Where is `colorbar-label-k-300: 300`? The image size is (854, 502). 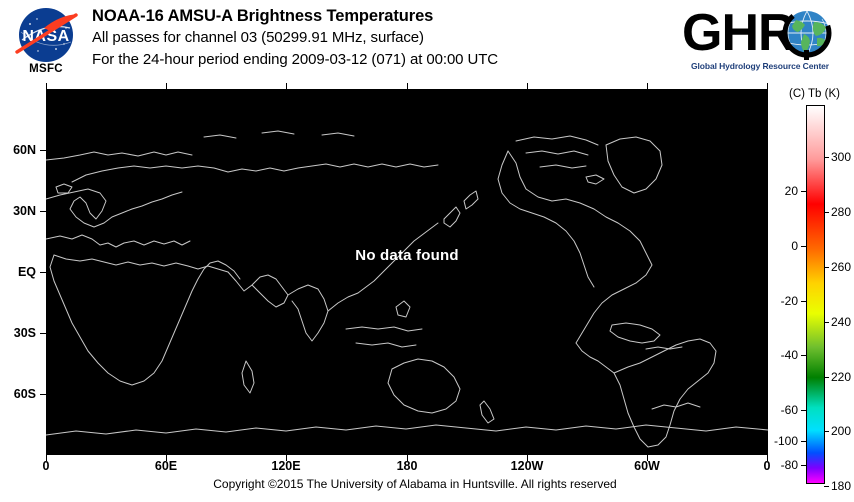
colorbar-label-k-300: 300 is located at coordinates (841, 157).